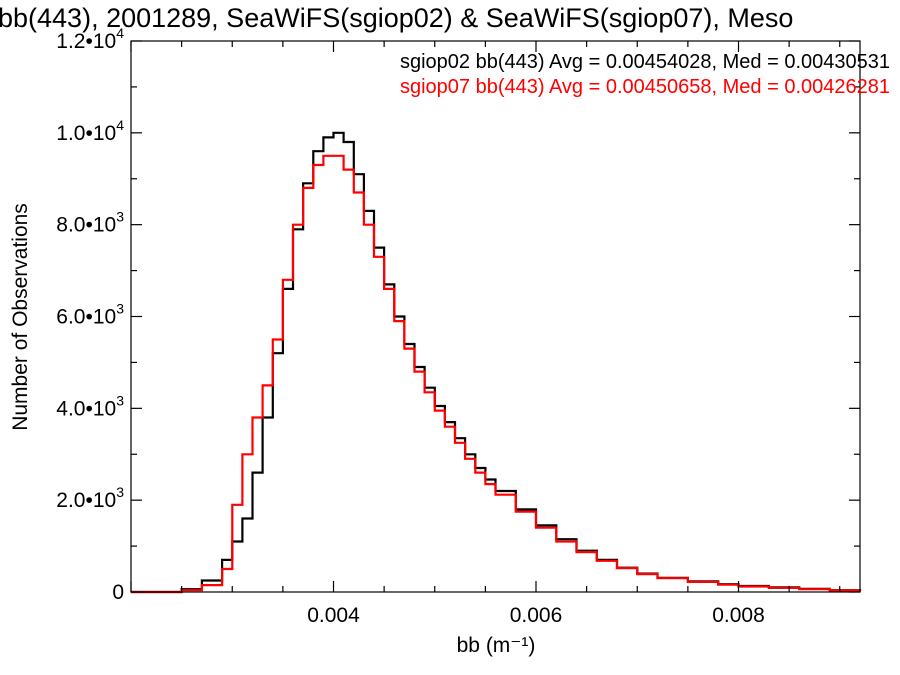 Image resolution: width=900 pixels, height=675 pixels. I want to click on y-tick-label: 4.0•103, so click(90, 406).